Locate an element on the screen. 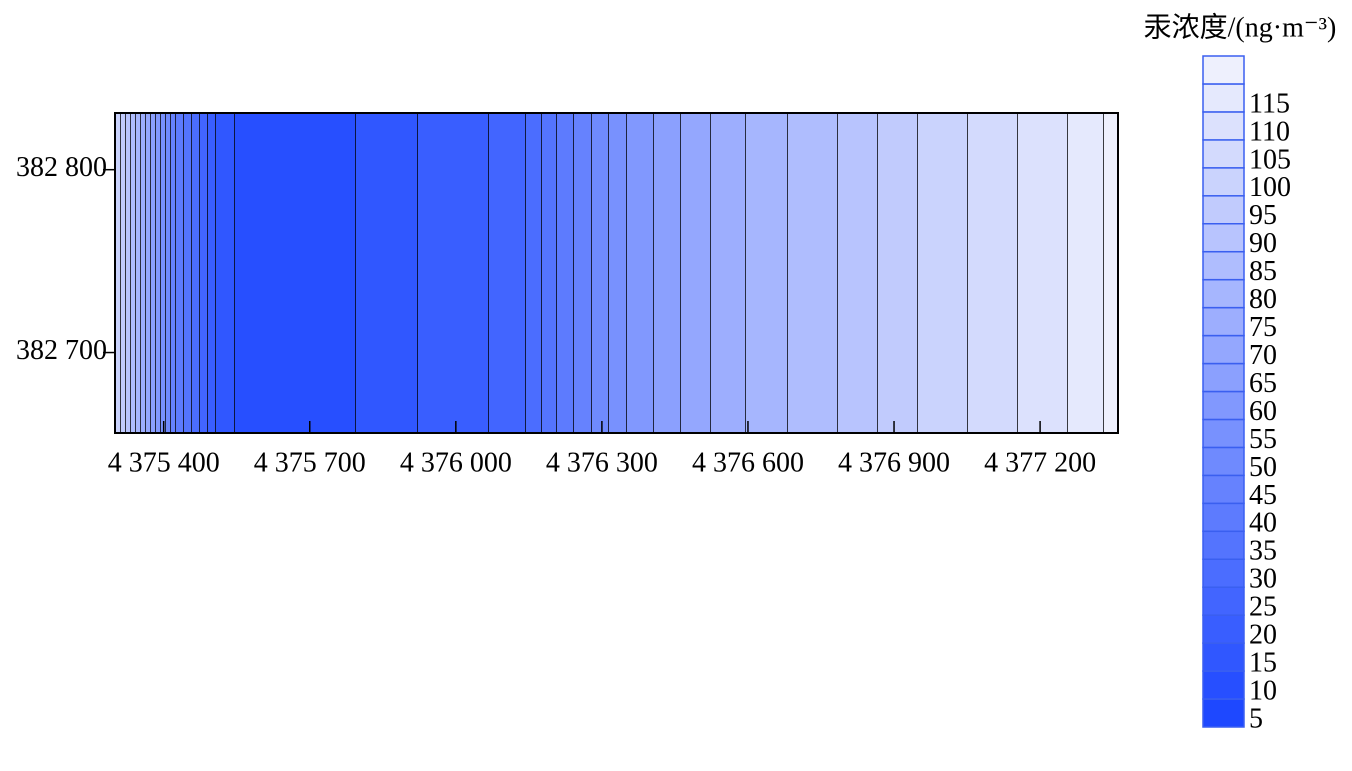 The height and width of the screenshot is (771, 1352). y-tick-label: 382 700 is located at coordinates (61, 350).